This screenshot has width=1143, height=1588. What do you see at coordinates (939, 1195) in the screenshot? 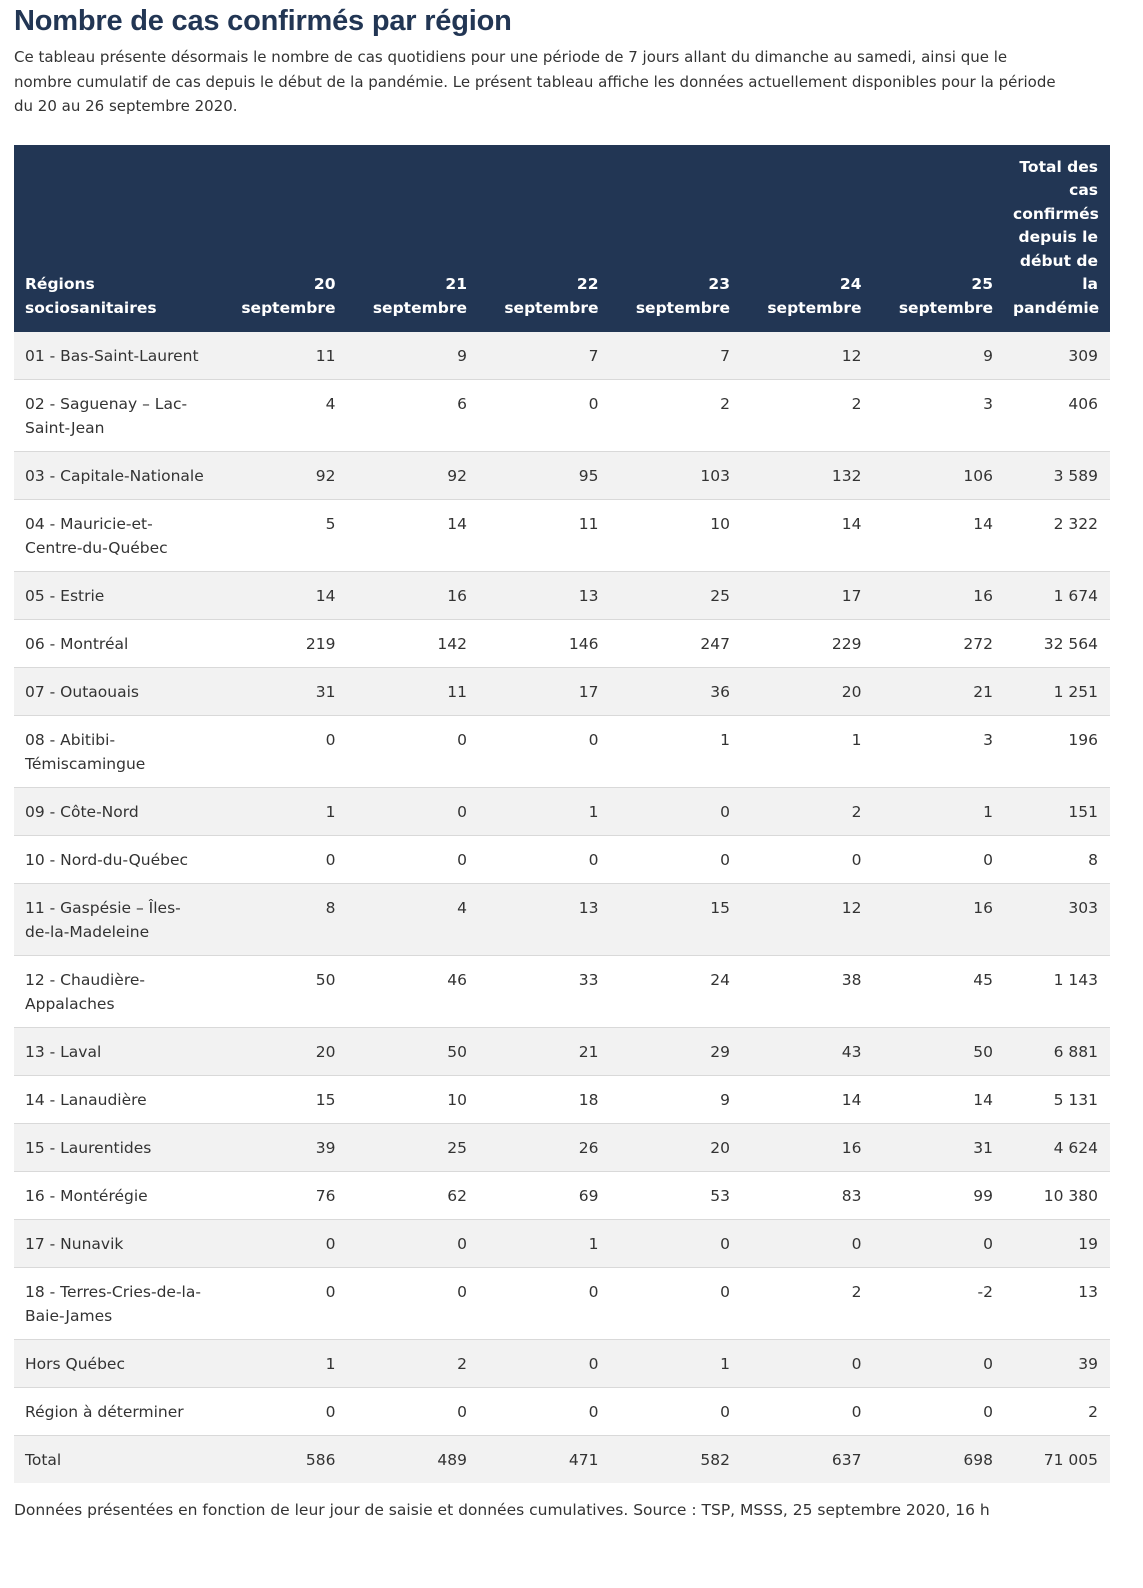
I see `daily-count-cell: 99` at bounding box center [939, 1195].